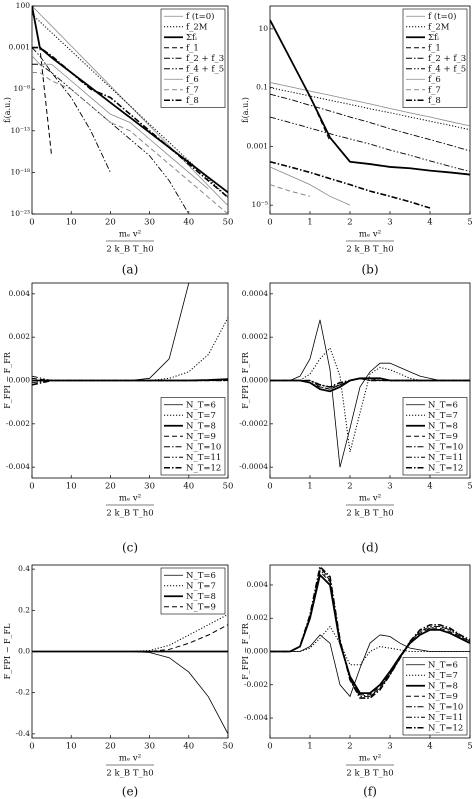  What do you see at coordinates (439, 27) in the screenshot?
I see `legend-label: f_2M` at bounding box center [439, 27].